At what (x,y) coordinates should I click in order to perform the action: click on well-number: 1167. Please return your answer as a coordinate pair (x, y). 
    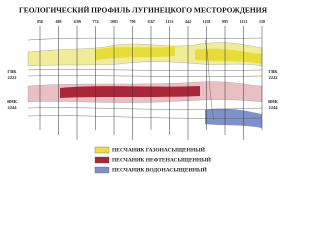
    Looking at the image, I should click on (151, 21).